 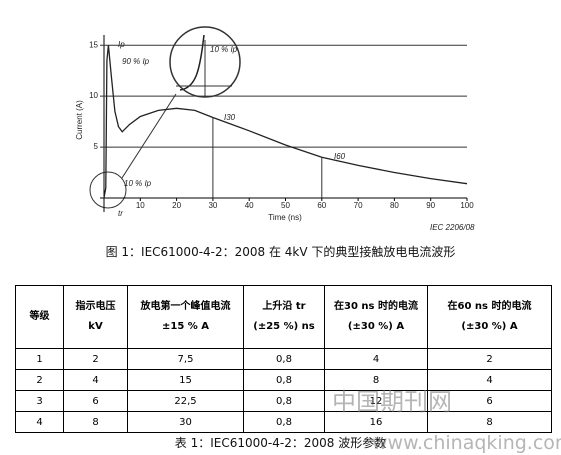 What do you see at coordinates (280, 252) in the screenshot?
I see `figure-caption: 图 1：IEC61000-4-2：2008 在 4kV 下的典型接触放电电流波形` at bounding box center [280, 252].